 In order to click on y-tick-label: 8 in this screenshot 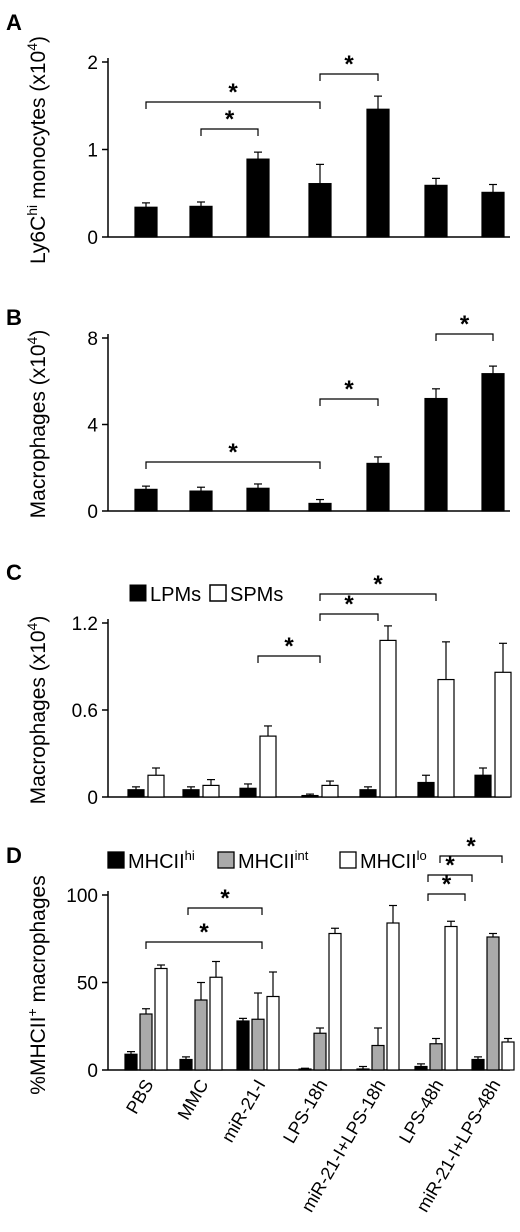, I will do `click(92, 339)`.